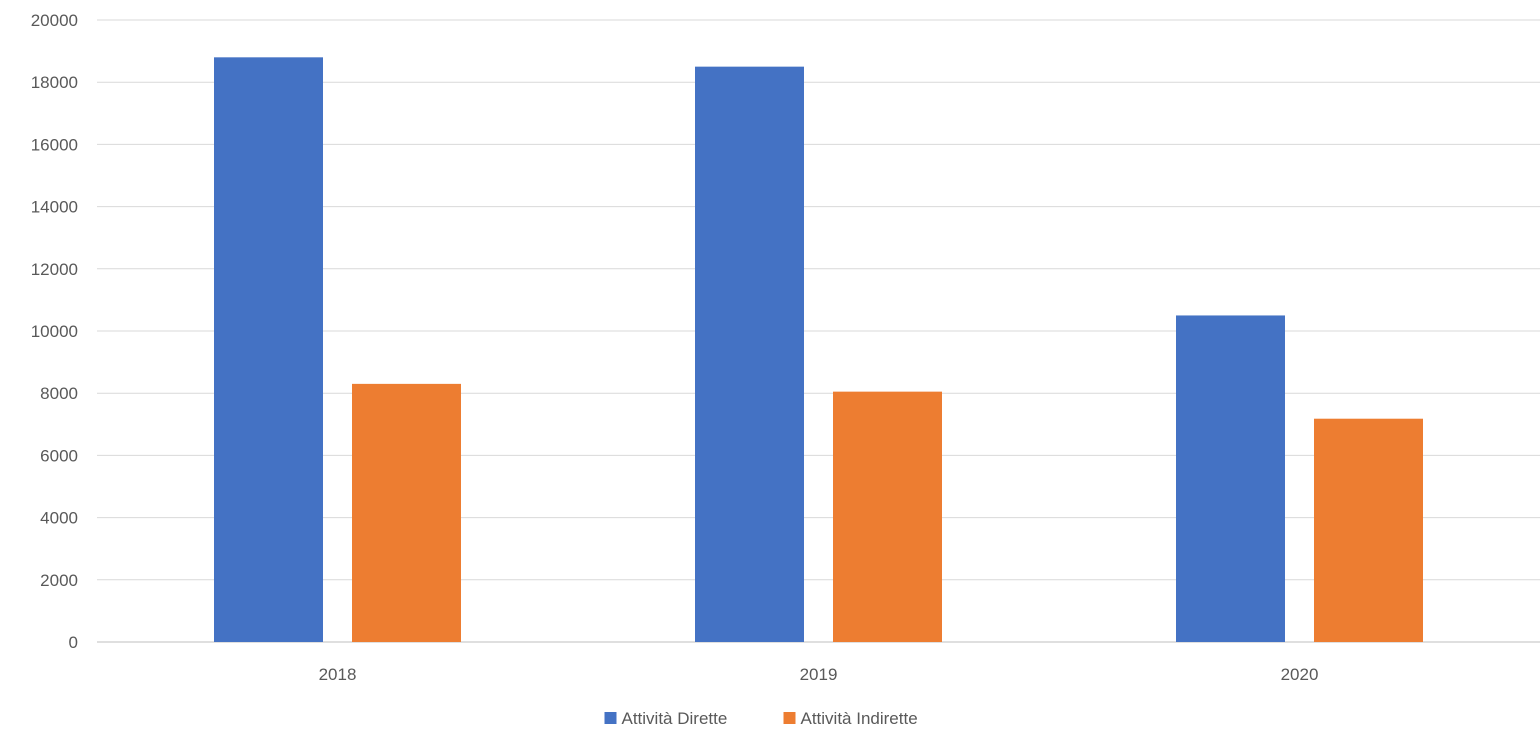  I want to click on x-tick-label: 2019, so click(819, 674).